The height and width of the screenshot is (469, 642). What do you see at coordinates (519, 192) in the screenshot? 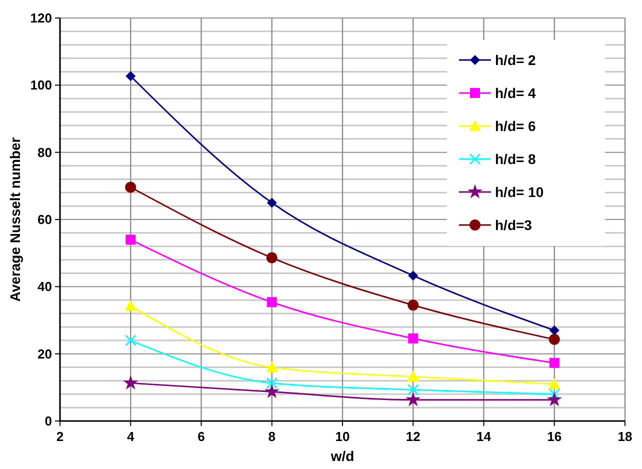
I see `legend-label: h/d= 10` at bounding box center [519, 192].